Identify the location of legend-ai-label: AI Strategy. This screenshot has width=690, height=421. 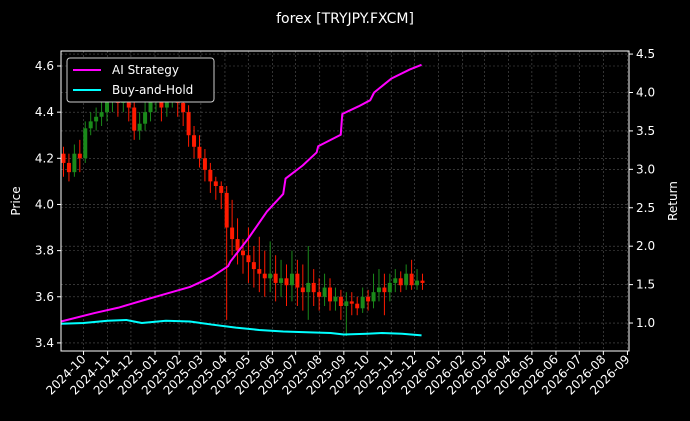
(145, 70).